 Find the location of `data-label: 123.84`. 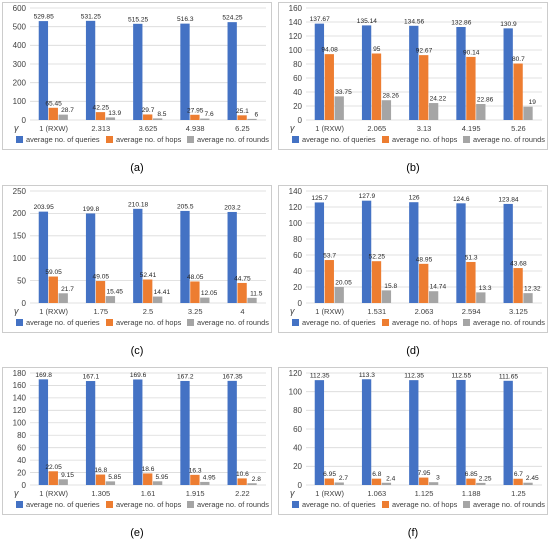

data-label: 123.84 is located at coordinates (508, 199).